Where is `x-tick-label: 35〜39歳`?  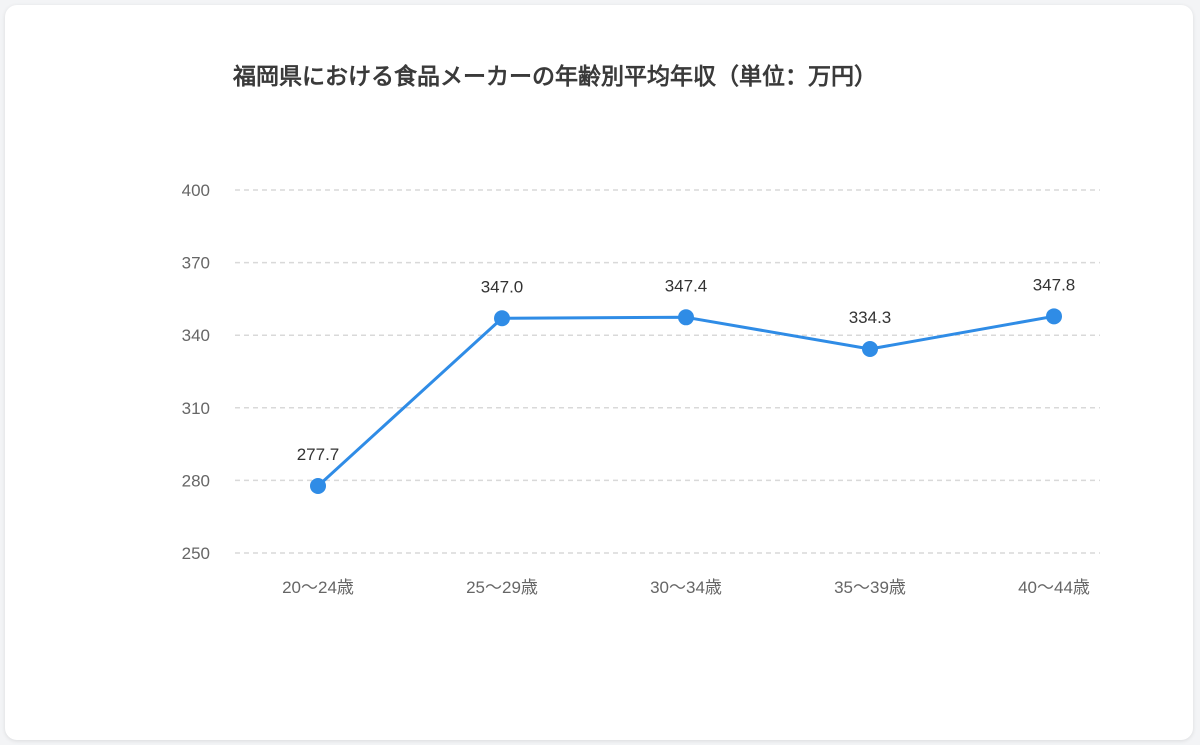
x-tick-label: 35〜39歳 is located at coordinates (870, 587).